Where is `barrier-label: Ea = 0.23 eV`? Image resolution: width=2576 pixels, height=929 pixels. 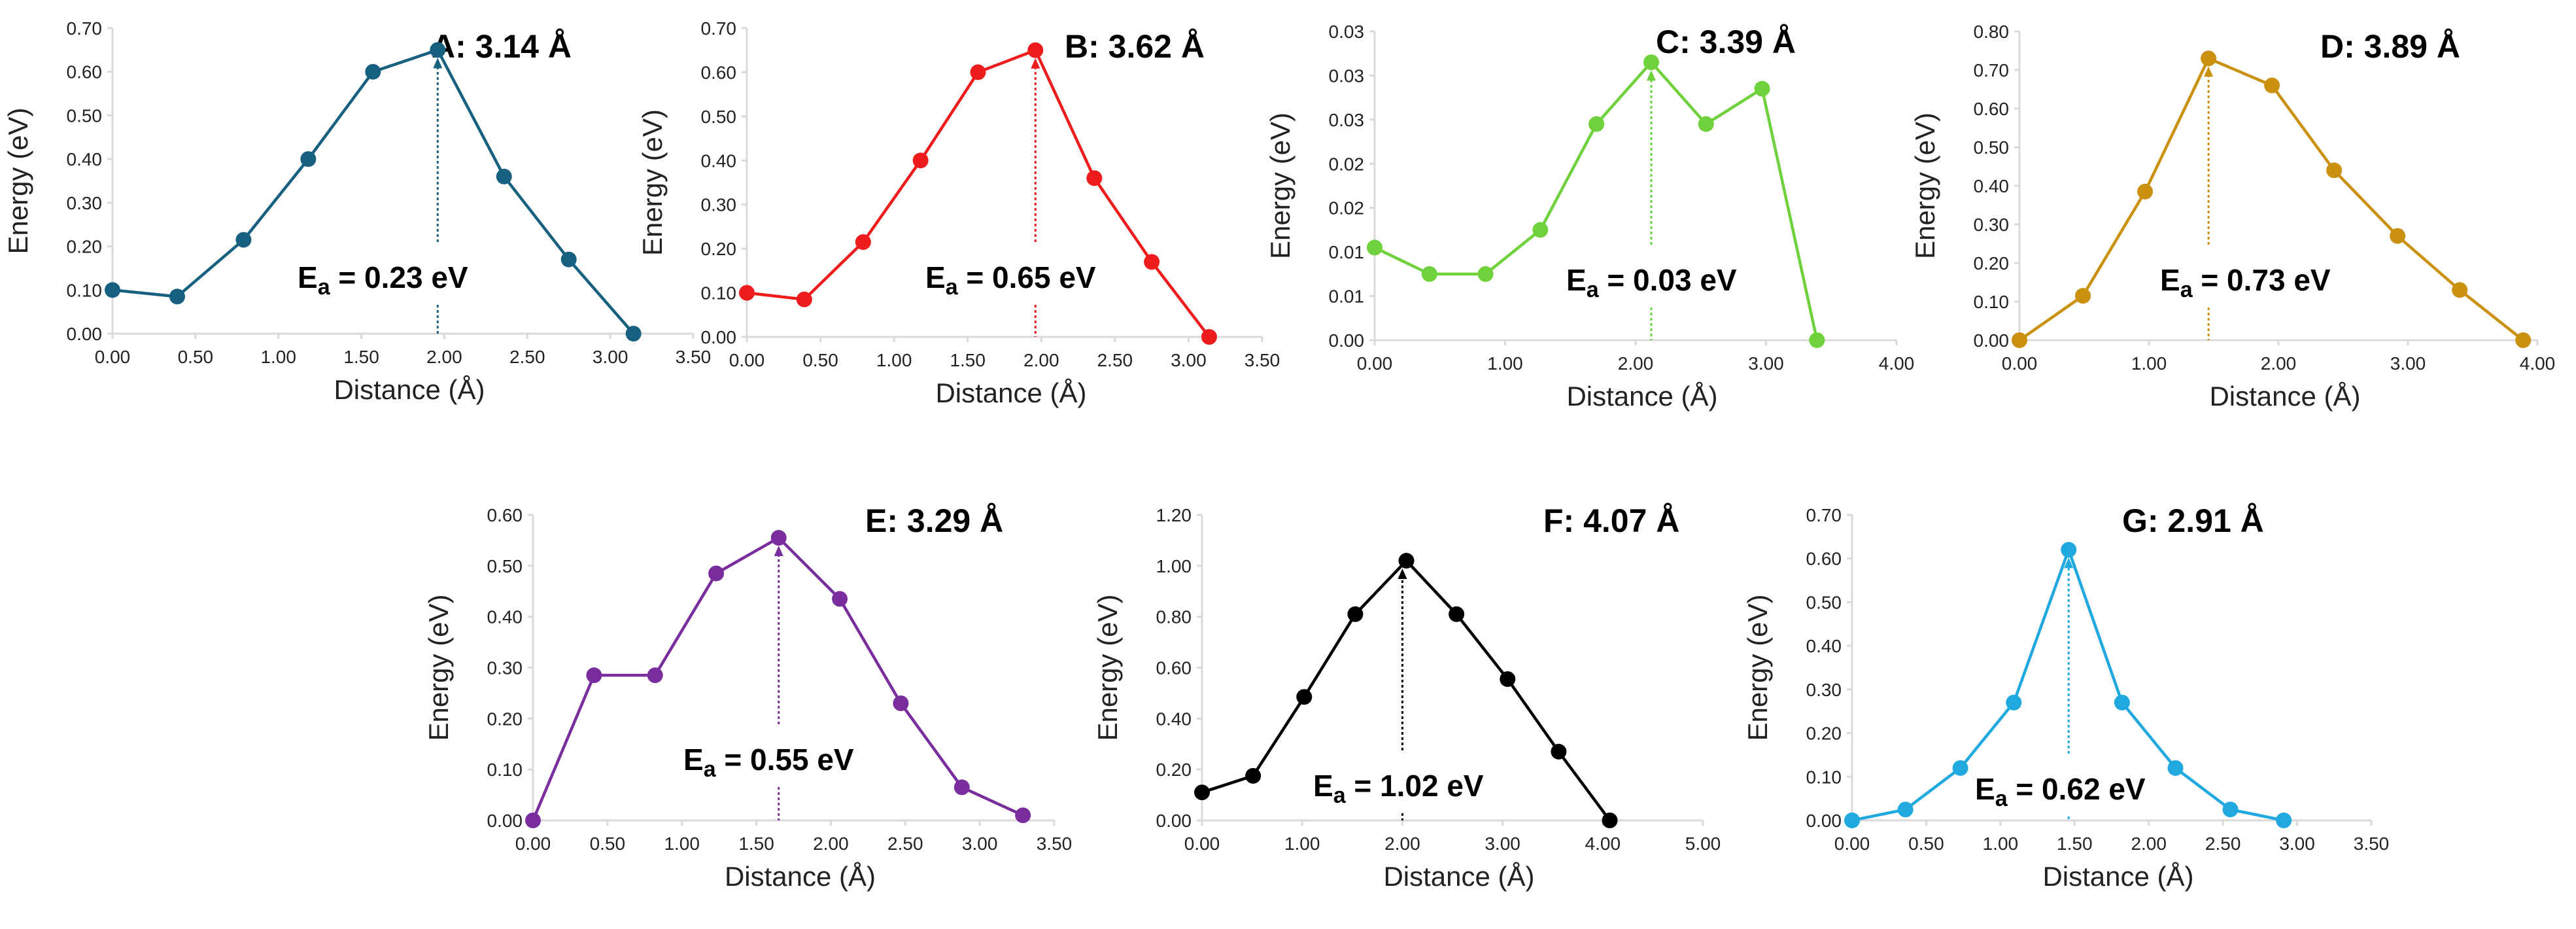
barrier-label: Ea = 0.23 eV is located at coordinates (383, 280).